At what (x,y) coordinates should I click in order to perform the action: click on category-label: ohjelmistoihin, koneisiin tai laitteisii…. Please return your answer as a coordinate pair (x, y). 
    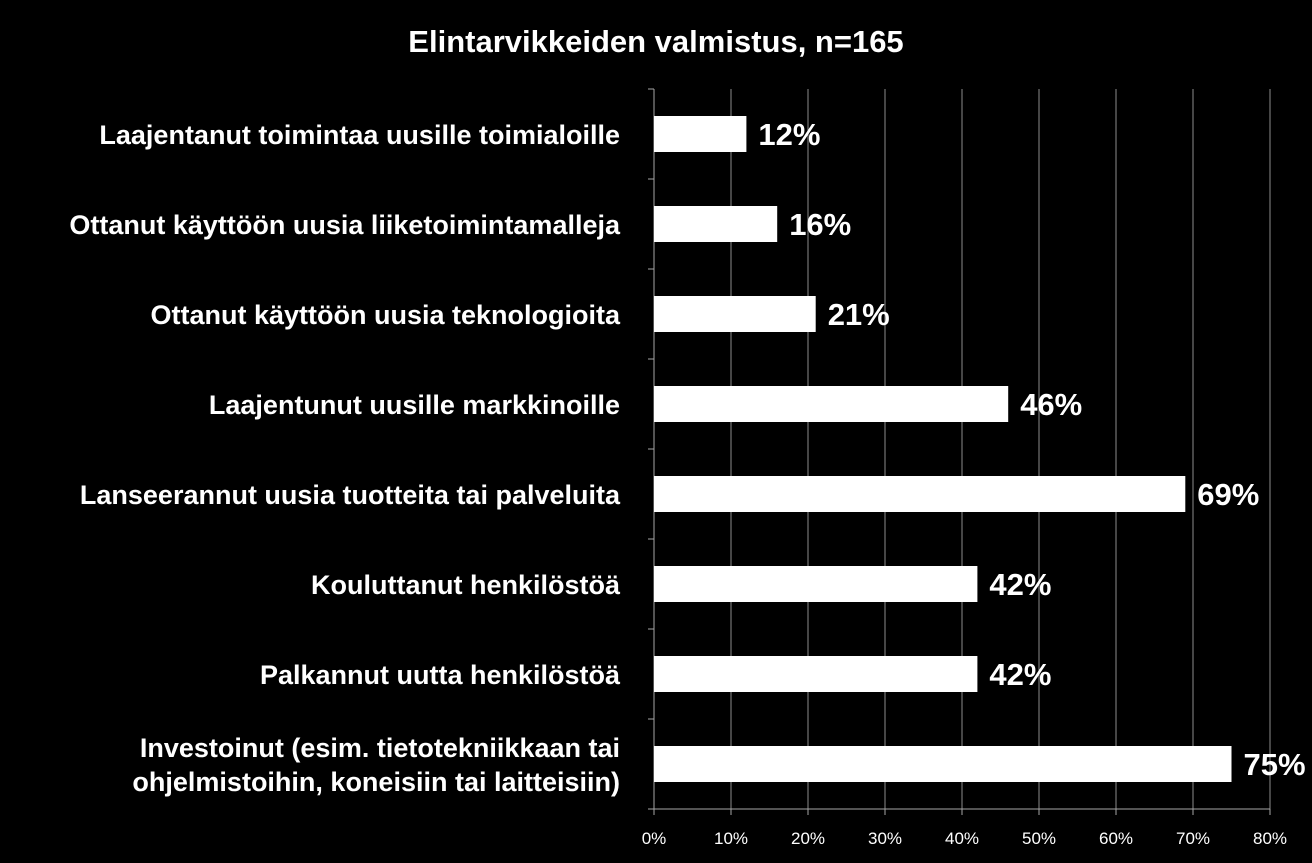
    Looking at the image, I should click on (376, 782).